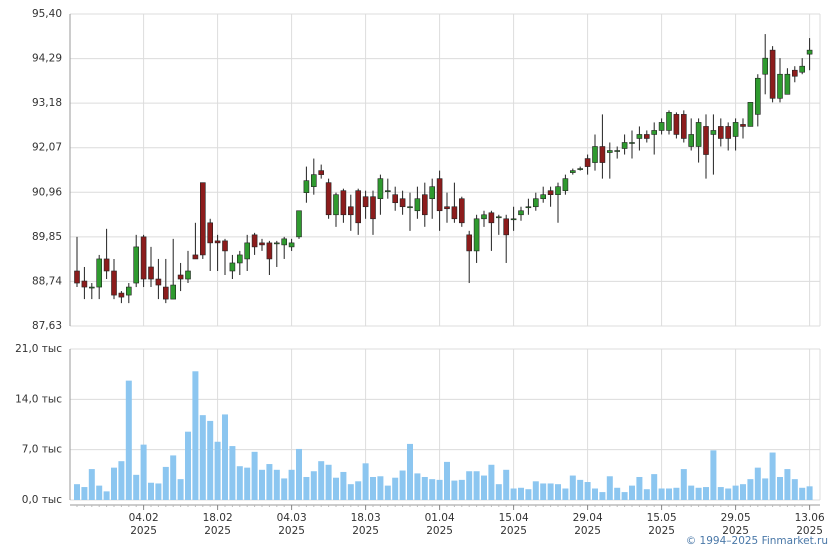  Describe the element at coordinates (810, 524) in the screenshot. I see `x-tick-label: 13.06 2025` at that location.